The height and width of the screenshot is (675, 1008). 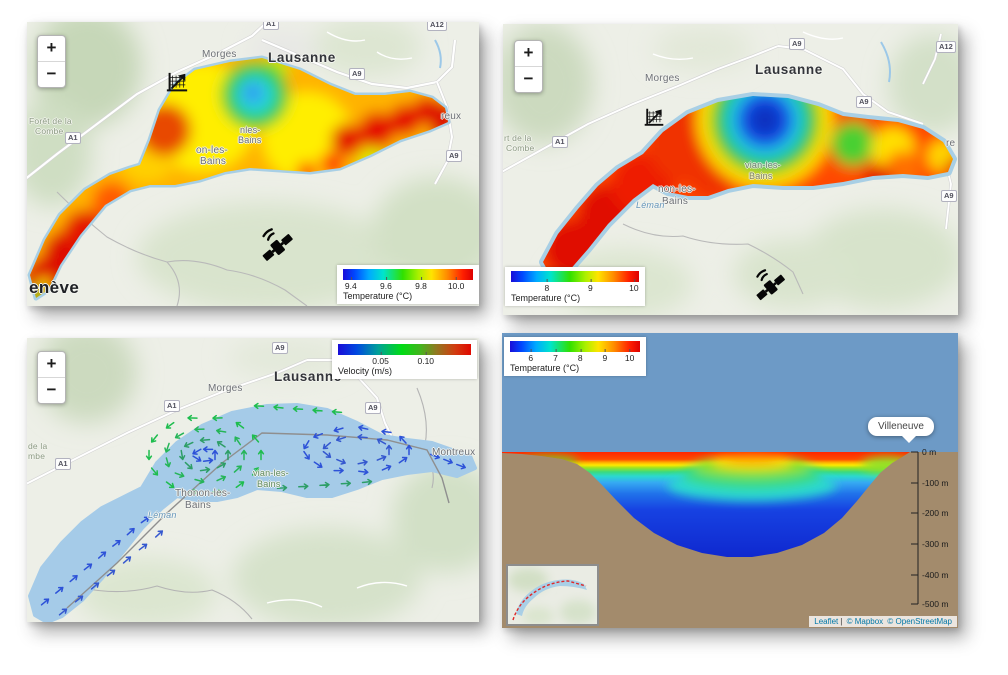 I want to click on depth-tick-200: -200 m, so click(x=935, y=513).